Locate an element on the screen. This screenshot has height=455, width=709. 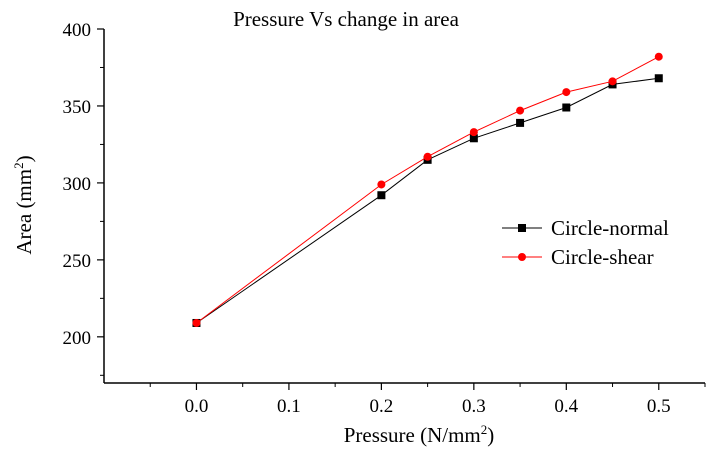
x-tick-label: 0.4 is located at coordinates (566, 406).